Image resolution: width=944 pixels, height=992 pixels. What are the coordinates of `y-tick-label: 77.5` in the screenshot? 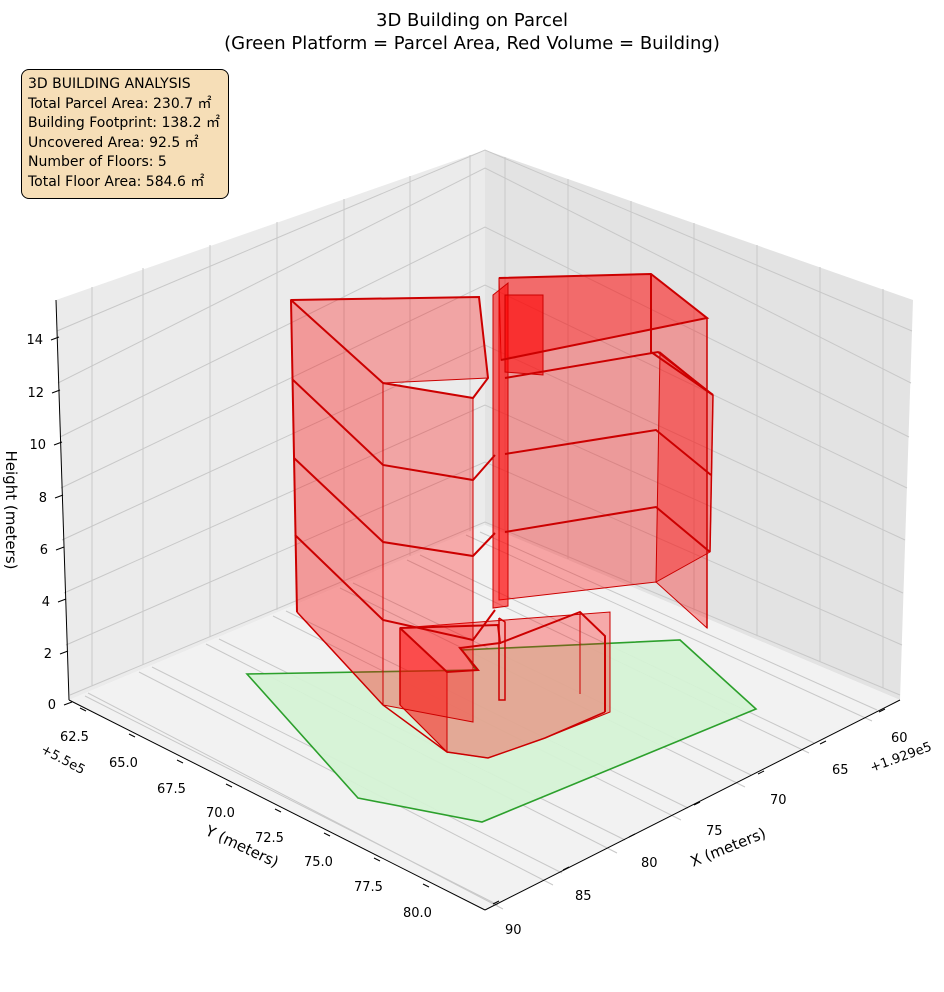 It's located at (368, 887).